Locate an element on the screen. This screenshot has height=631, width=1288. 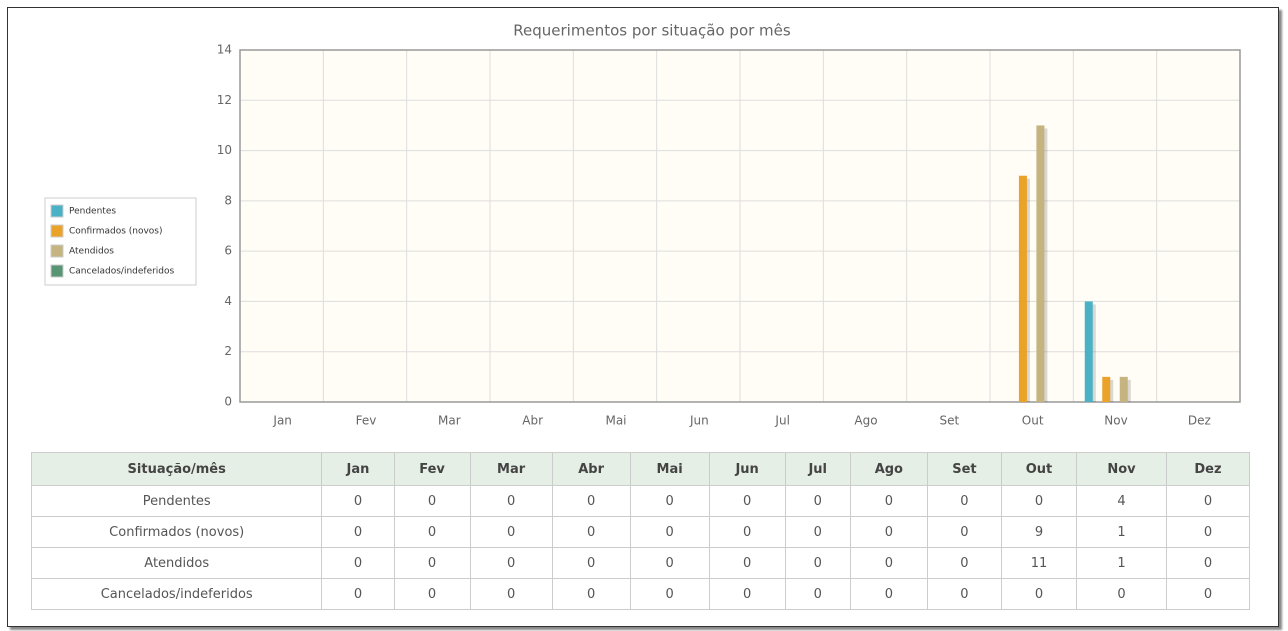
header-cell: Jun is located at coordinates (747, 469).